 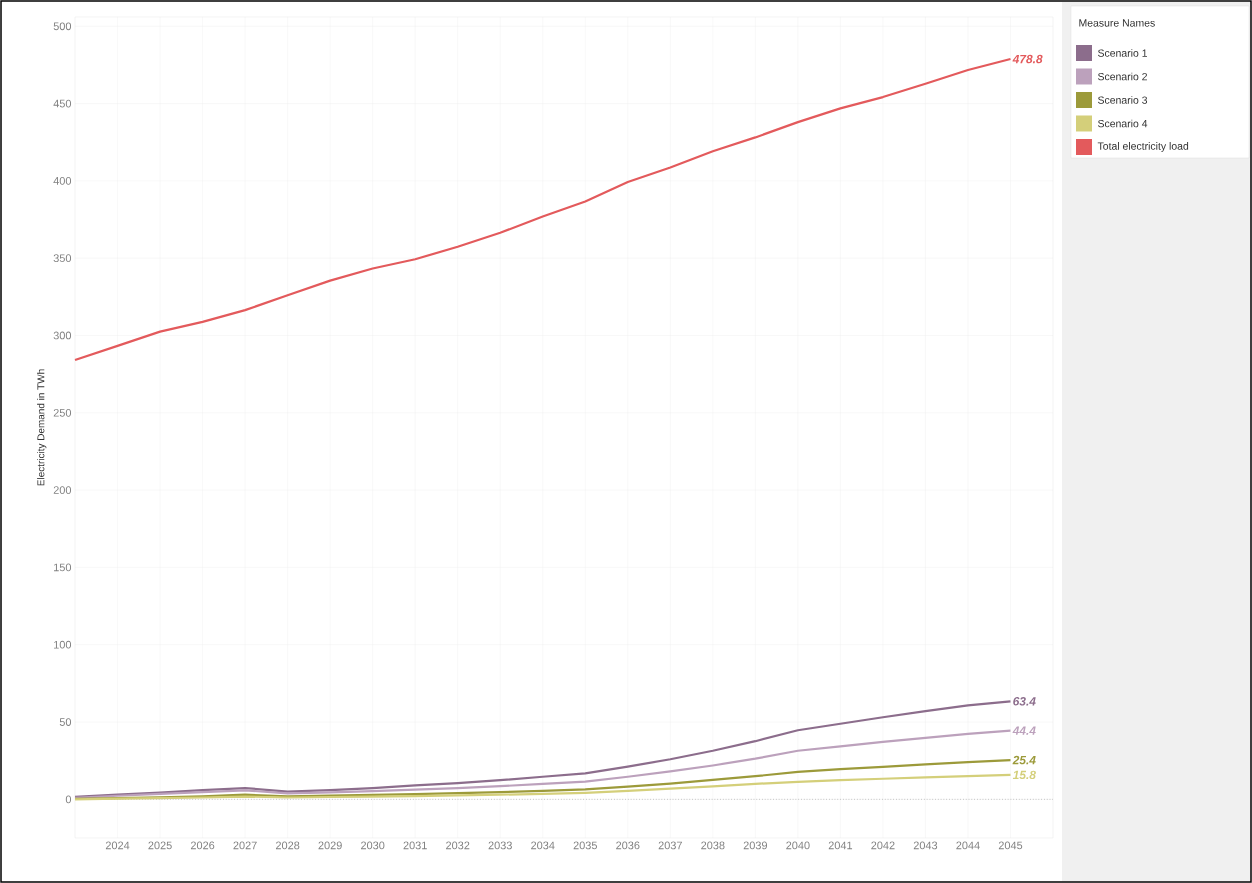 What do you see at coordinates (628, 845) in the screenshot?
I see `x-tick-label: 2036` at bounding box center [628, 845].